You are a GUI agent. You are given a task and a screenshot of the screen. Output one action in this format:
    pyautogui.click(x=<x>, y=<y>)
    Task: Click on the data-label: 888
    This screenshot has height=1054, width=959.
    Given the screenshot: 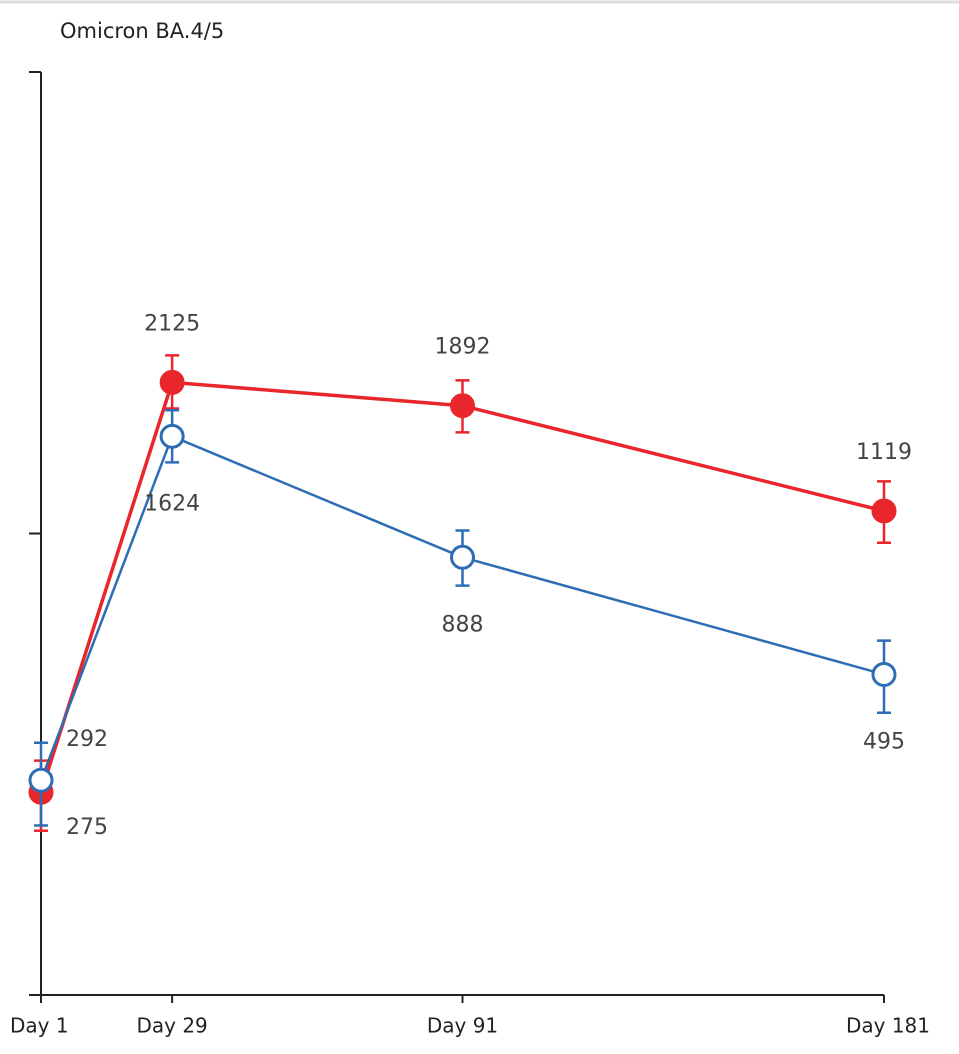 What is the action you would take?
    pyautogui.click(x=463, y=624)
    